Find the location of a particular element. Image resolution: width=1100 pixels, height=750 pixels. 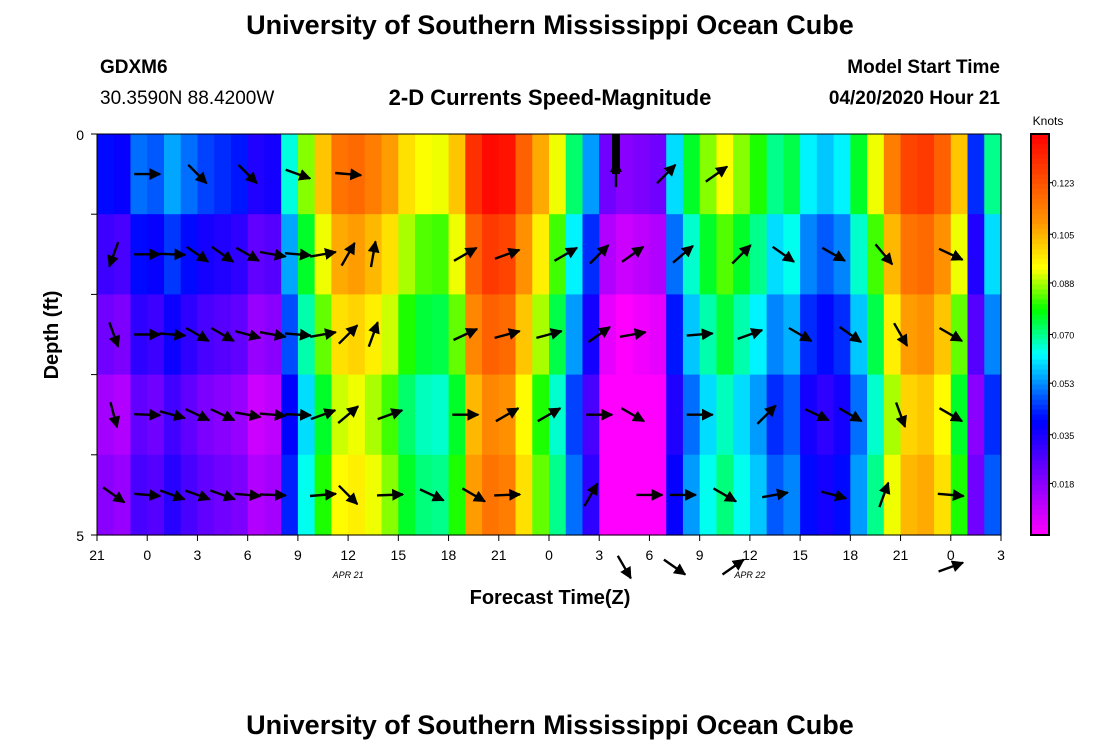

y-tick-label: 5 is located at coordinates (80, 536).